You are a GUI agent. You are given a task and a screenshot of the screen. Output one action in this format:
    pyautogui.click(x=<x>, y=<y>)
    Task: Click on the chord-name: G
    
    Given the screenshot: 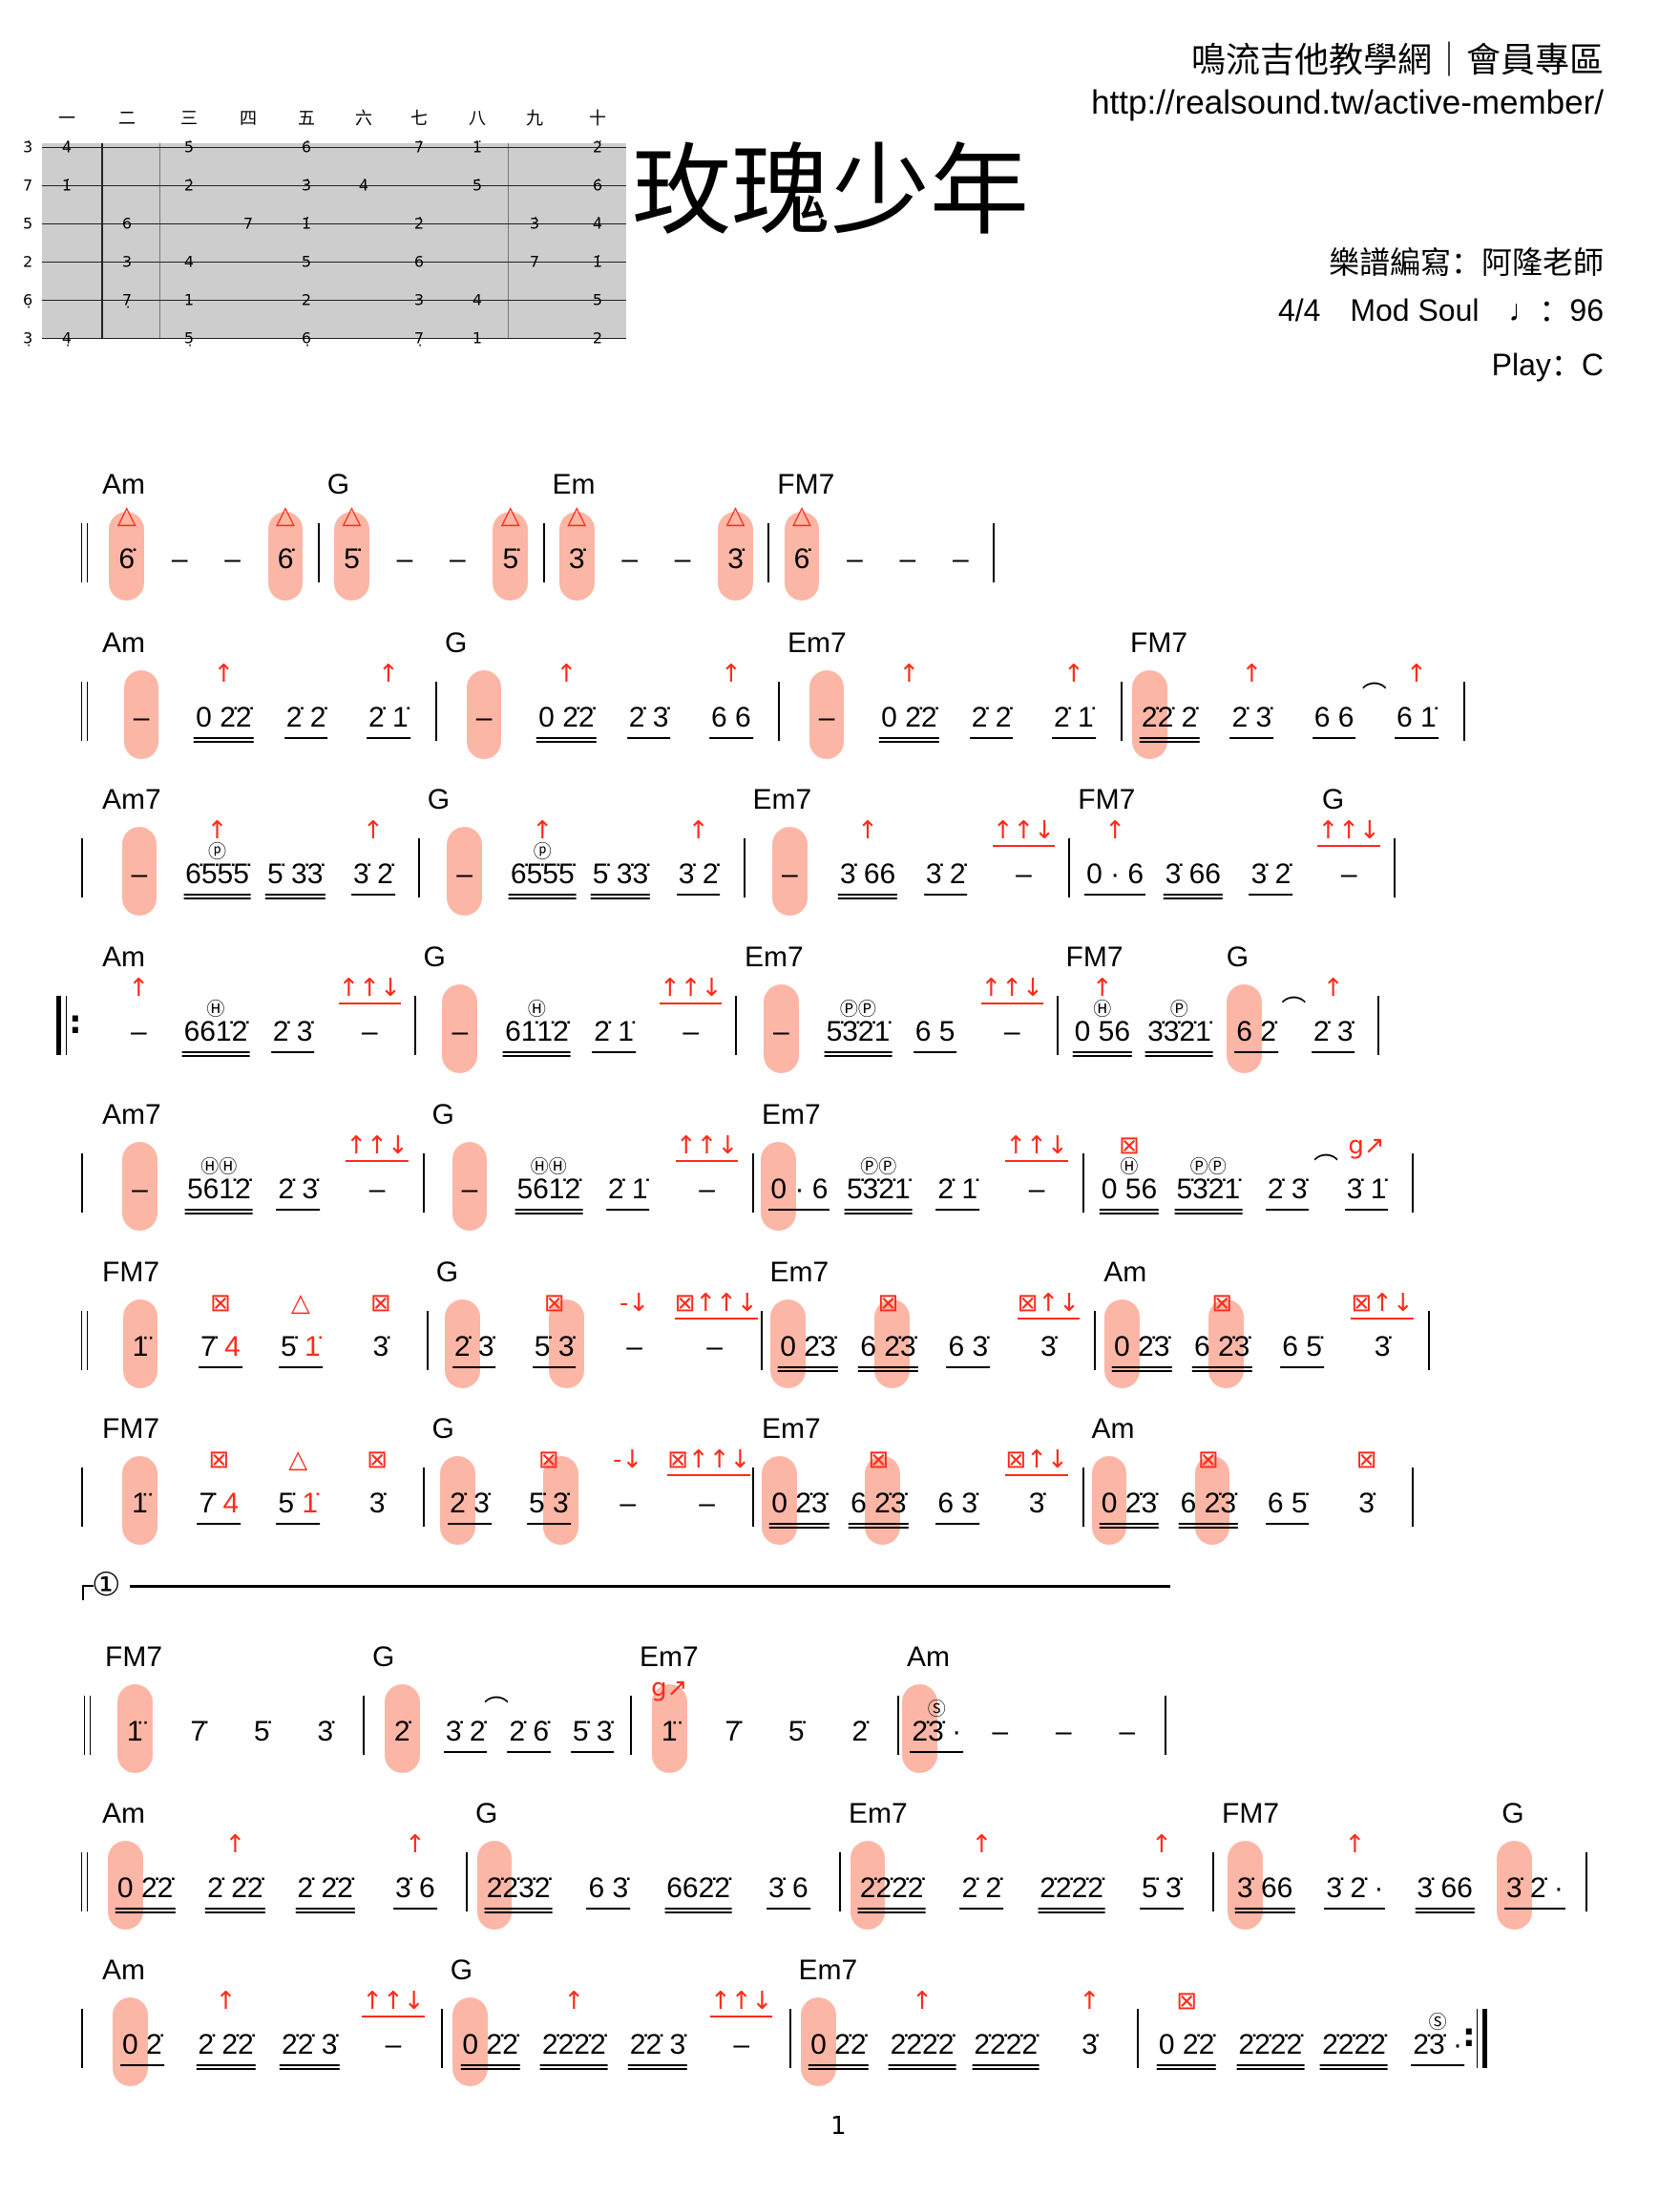 What is the action you would take?
    pyautogui.click(x=456, y=643)
    